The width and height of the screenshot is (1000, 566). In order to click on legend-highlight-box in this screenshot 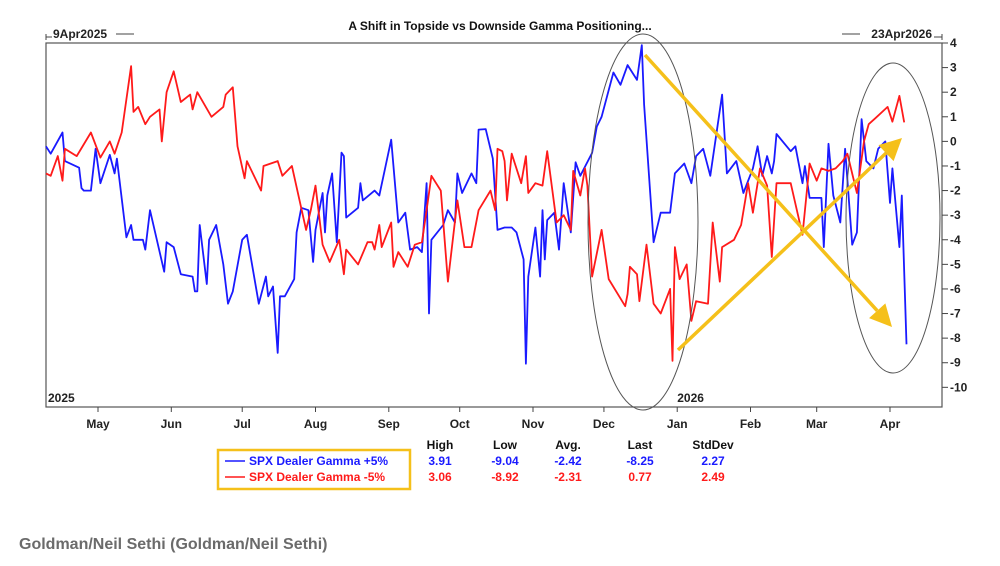, I will do `click(314, 469)`.